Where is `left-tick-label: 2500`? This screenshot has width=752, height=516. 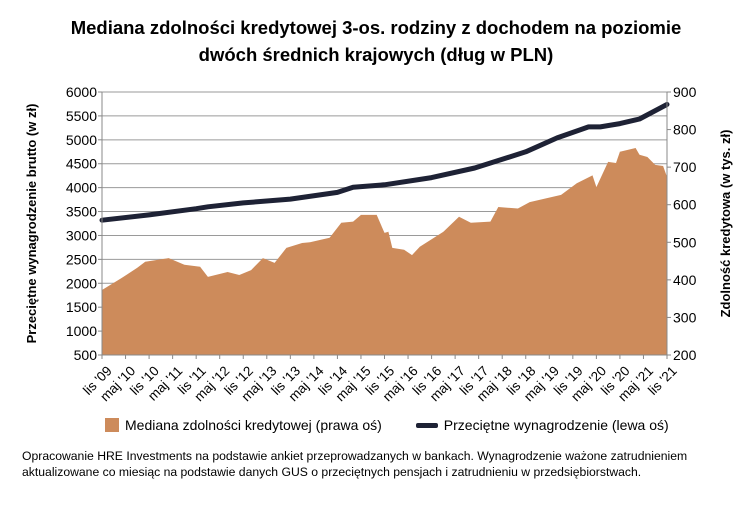 left-tick-label: 2500 is located at coordinates (81, 259).